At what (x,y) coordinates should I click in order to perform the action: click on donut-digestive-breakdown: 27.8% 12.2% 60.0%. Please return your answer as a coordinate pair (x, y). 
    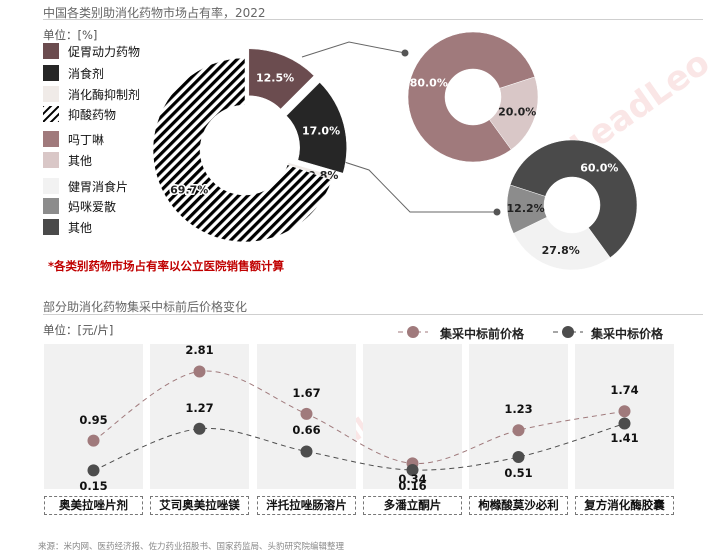
    Looking at the image, I should click on (572, 205).